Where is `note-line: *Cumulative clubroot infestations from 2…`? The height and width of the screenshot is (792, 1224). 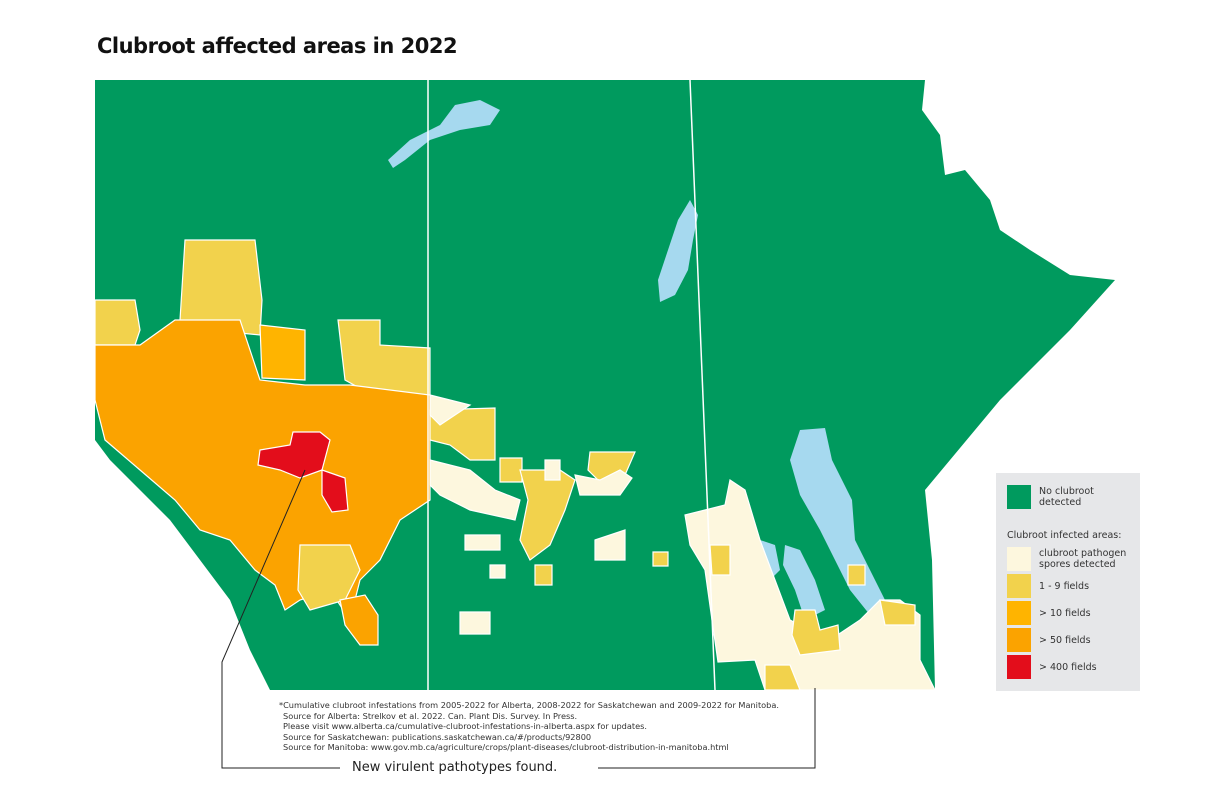 note-line: *Cumulative clubroot infestations from 2… is located at coordinates (529, 705).